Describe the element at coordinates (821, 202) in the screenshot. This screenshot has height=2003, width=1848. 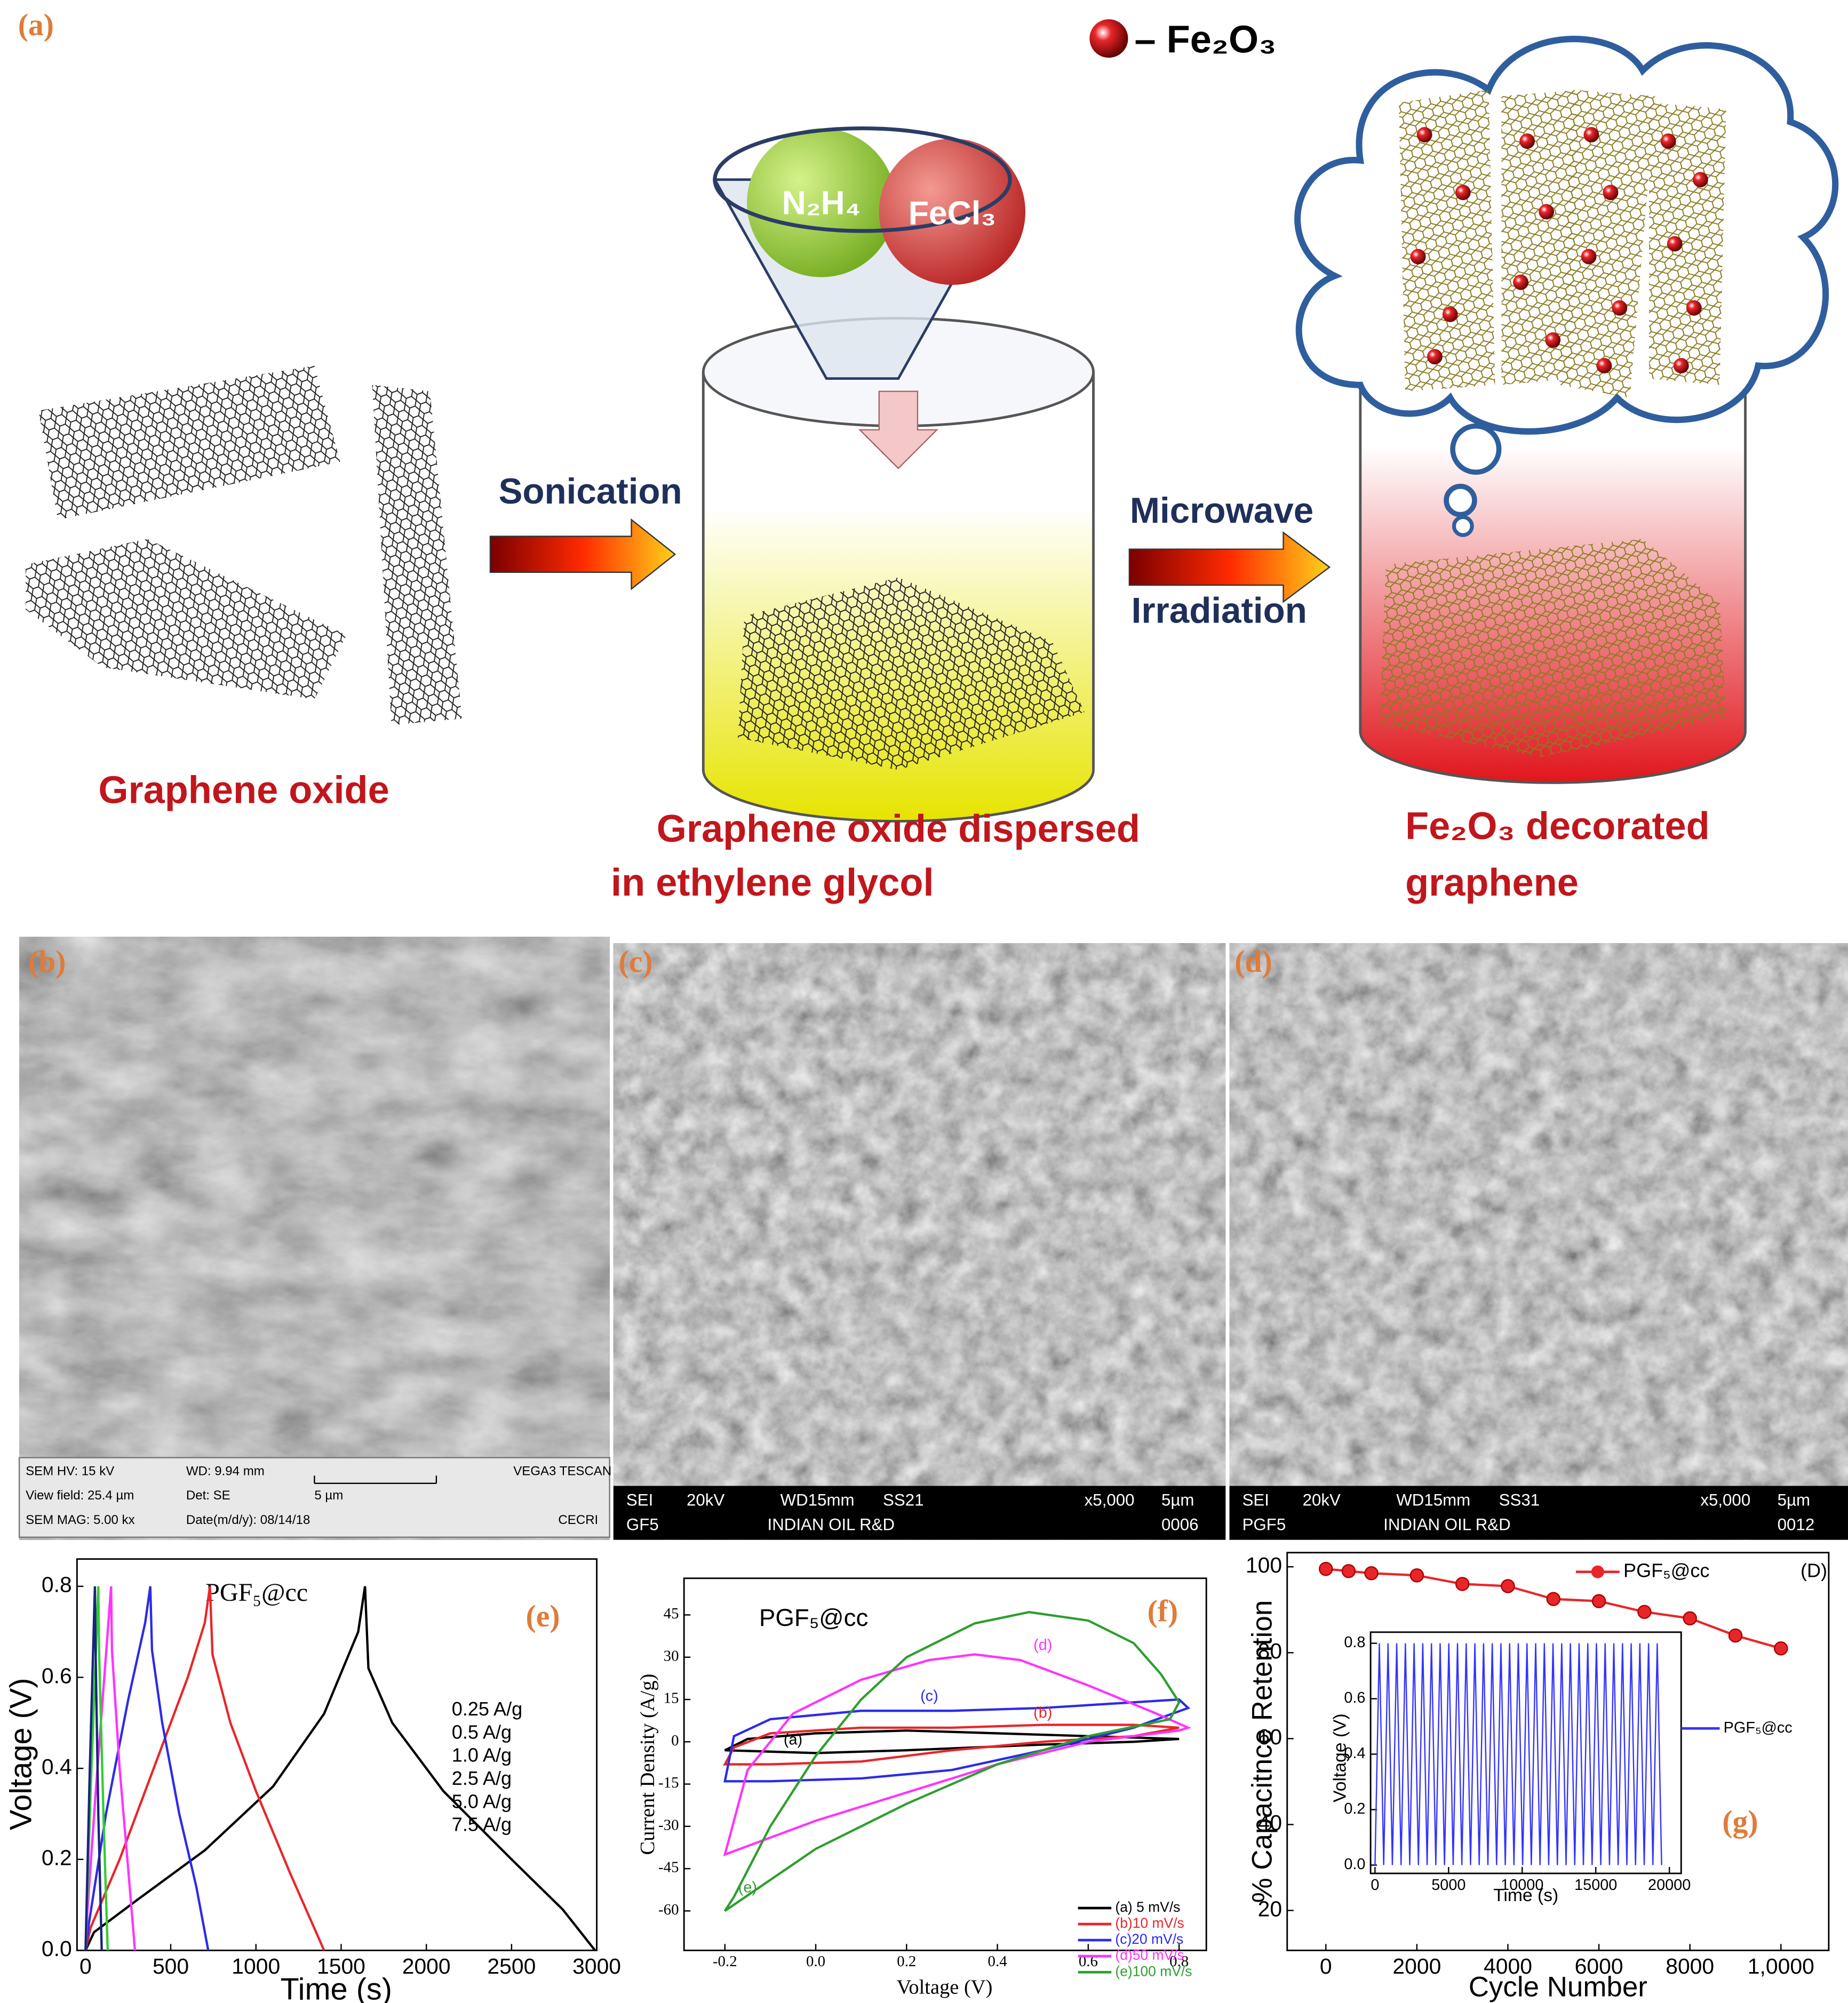
I see `reagent-label: N₂H₄` at that location.